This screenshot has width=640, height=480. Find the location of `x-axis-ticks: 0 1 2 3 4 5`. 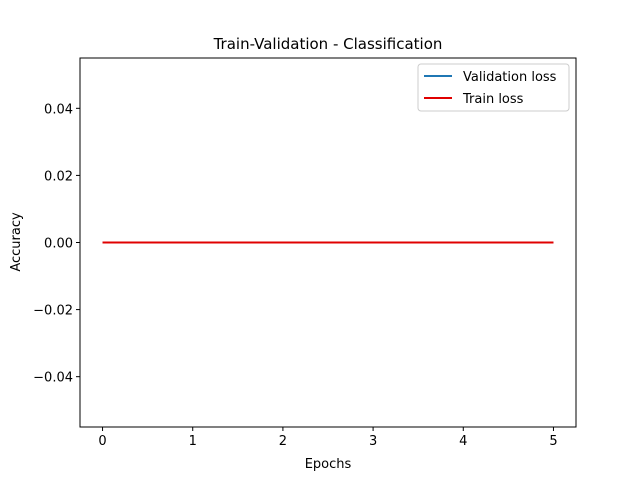

x-axis-ticks: 0 1 2 3 4 5 is located at coordinates (328, 438).